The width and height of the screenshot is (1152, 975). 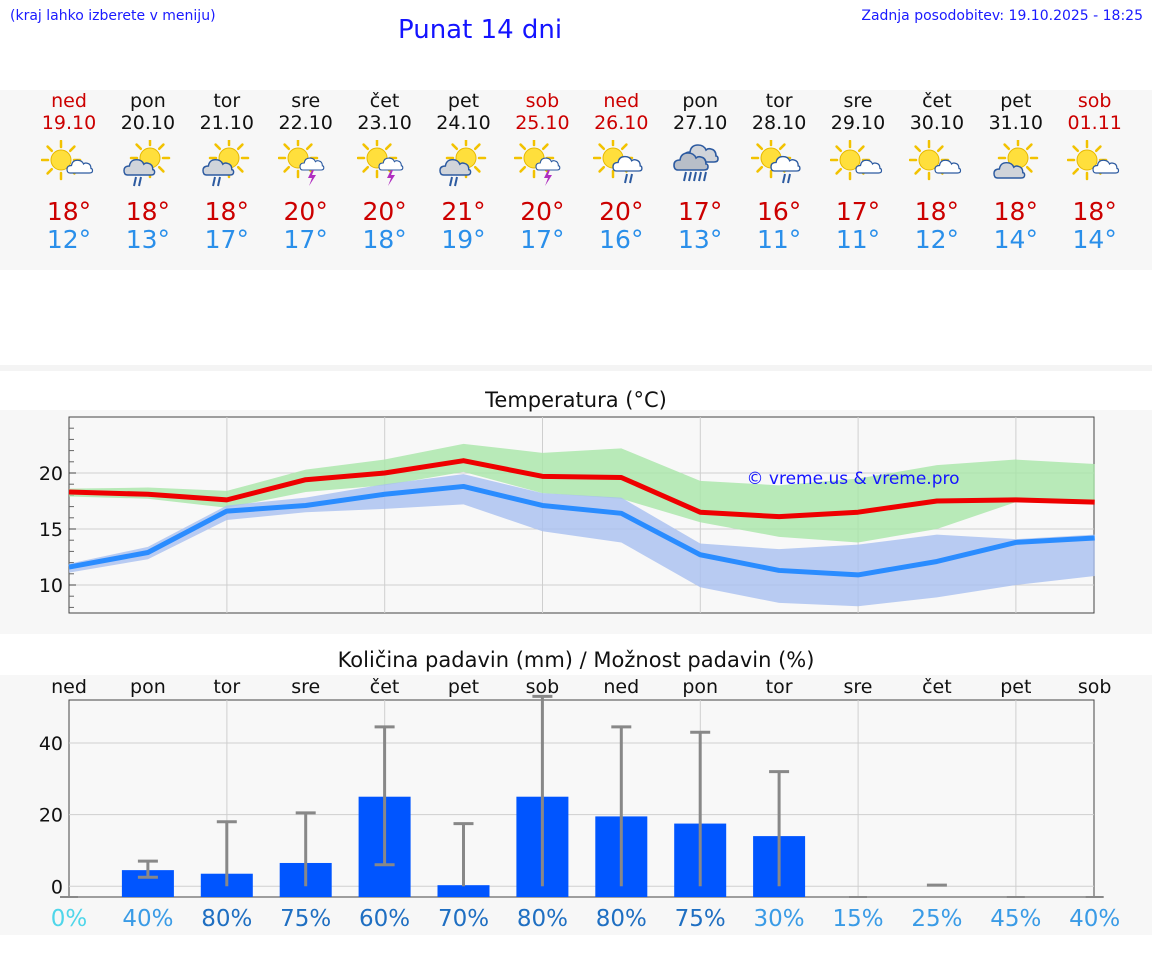 I want to click on day-name: pon, so click(x=148, y=101).